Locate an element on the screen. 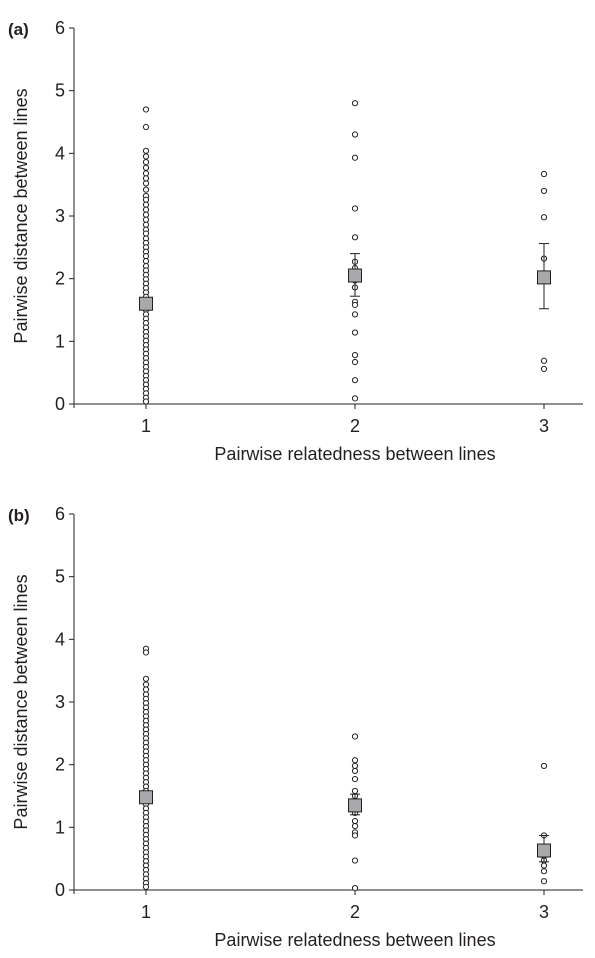  chart-b-x-tick-label: 2 is located at coordinates (355, 912).